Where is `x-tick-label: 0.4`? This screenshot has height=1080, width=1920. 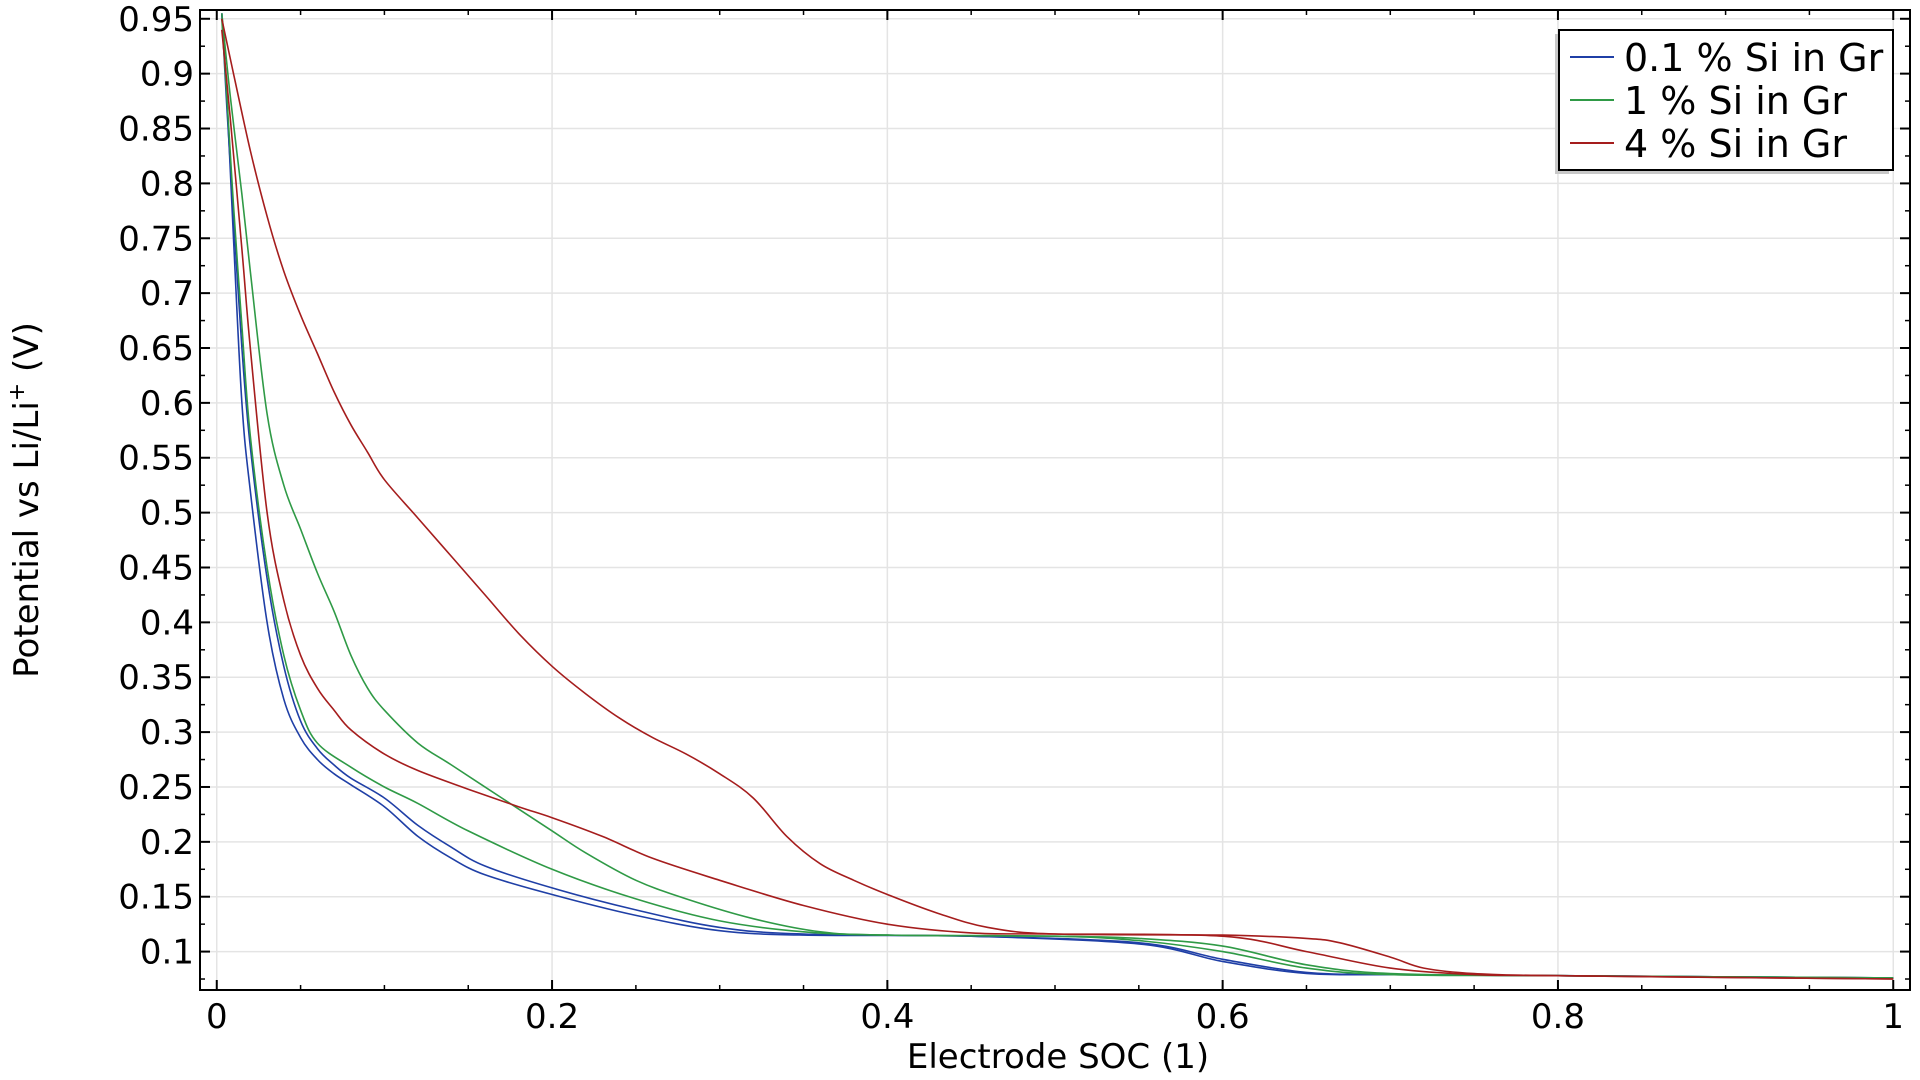 x-tick-label: 0.4 is located at coordinates (887, 1017).